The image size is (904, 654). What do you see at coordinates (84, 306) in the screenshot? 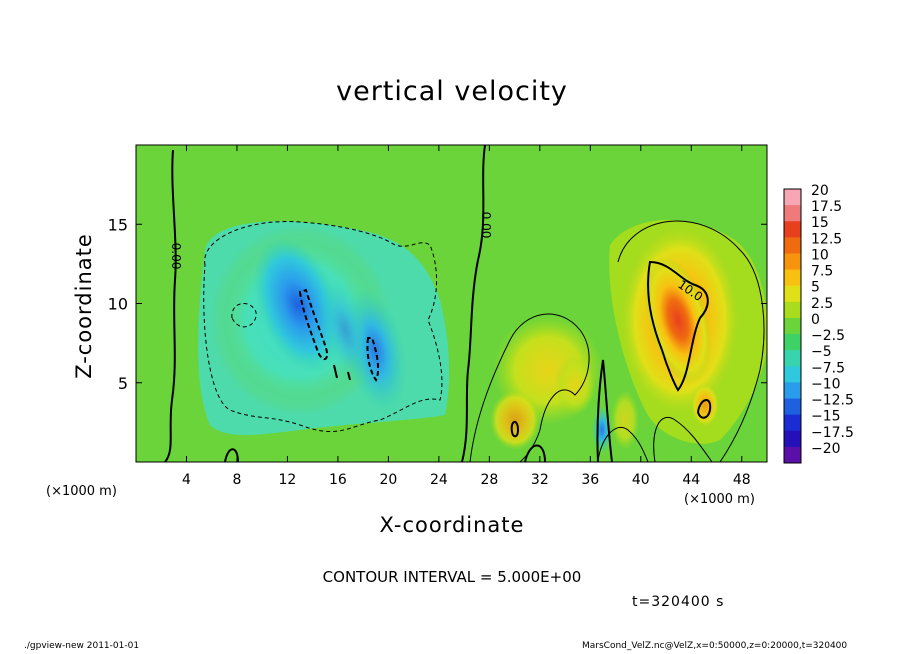
I see `y-axis-label: Z-coordinate` at bounding box center [84, 306].